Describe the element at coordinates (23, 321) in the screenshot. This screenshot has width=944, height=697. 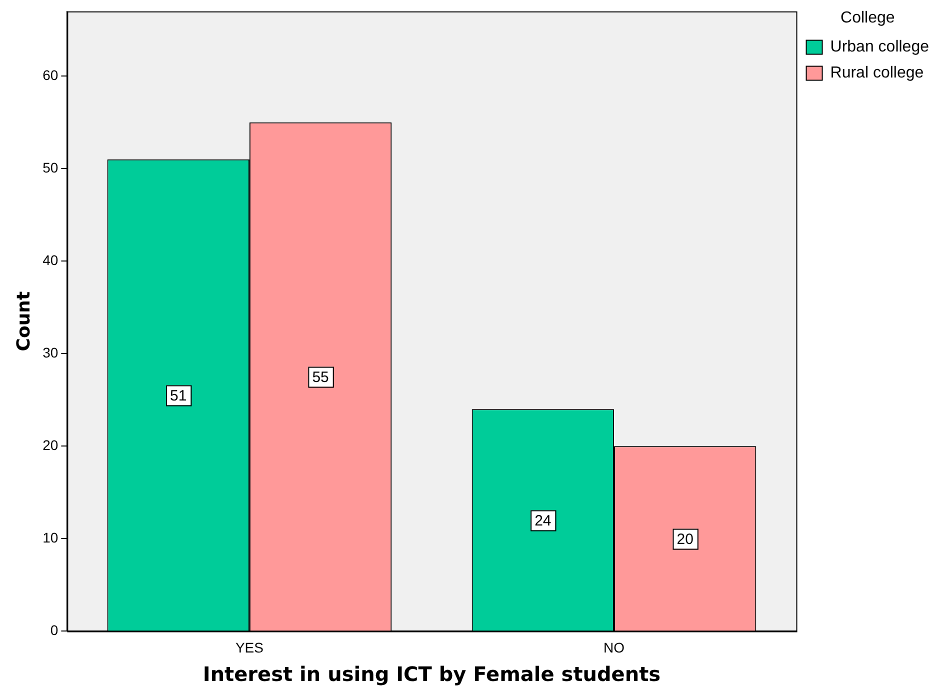
I see `y-axis-title: Count` at that location.